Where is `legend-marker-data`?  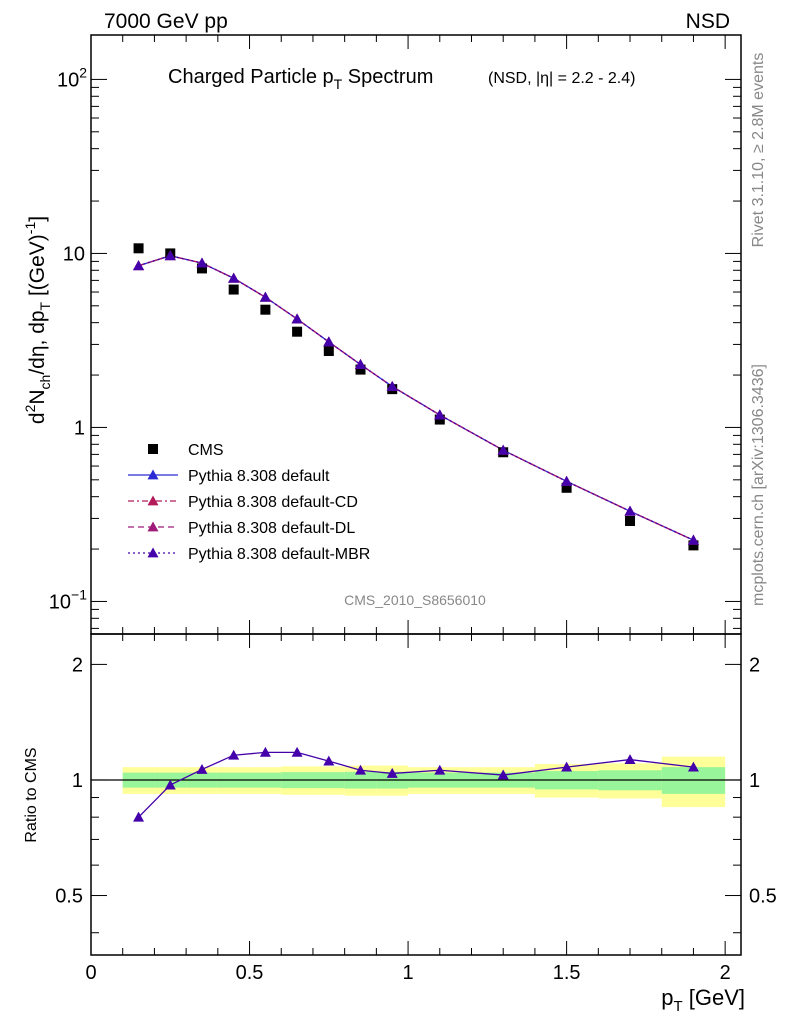 legend-marker-data is located at coordinates (153, 449).